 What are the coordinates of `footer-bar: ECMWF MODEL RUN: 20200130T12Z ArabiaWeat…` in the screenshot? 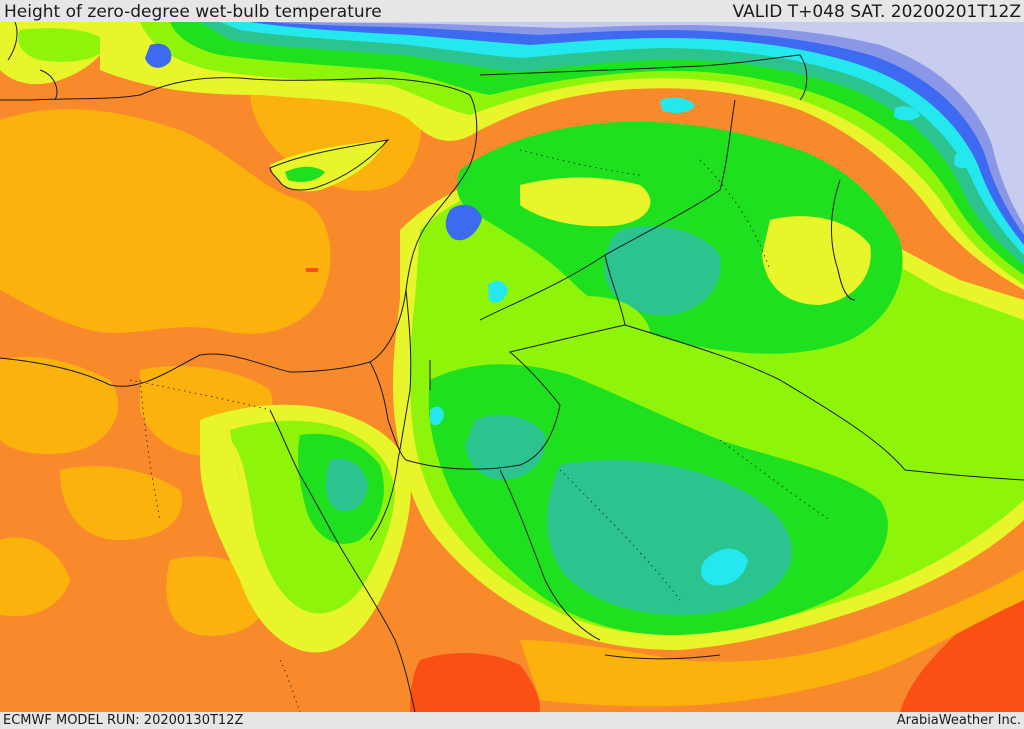 It's located at (512, 720).